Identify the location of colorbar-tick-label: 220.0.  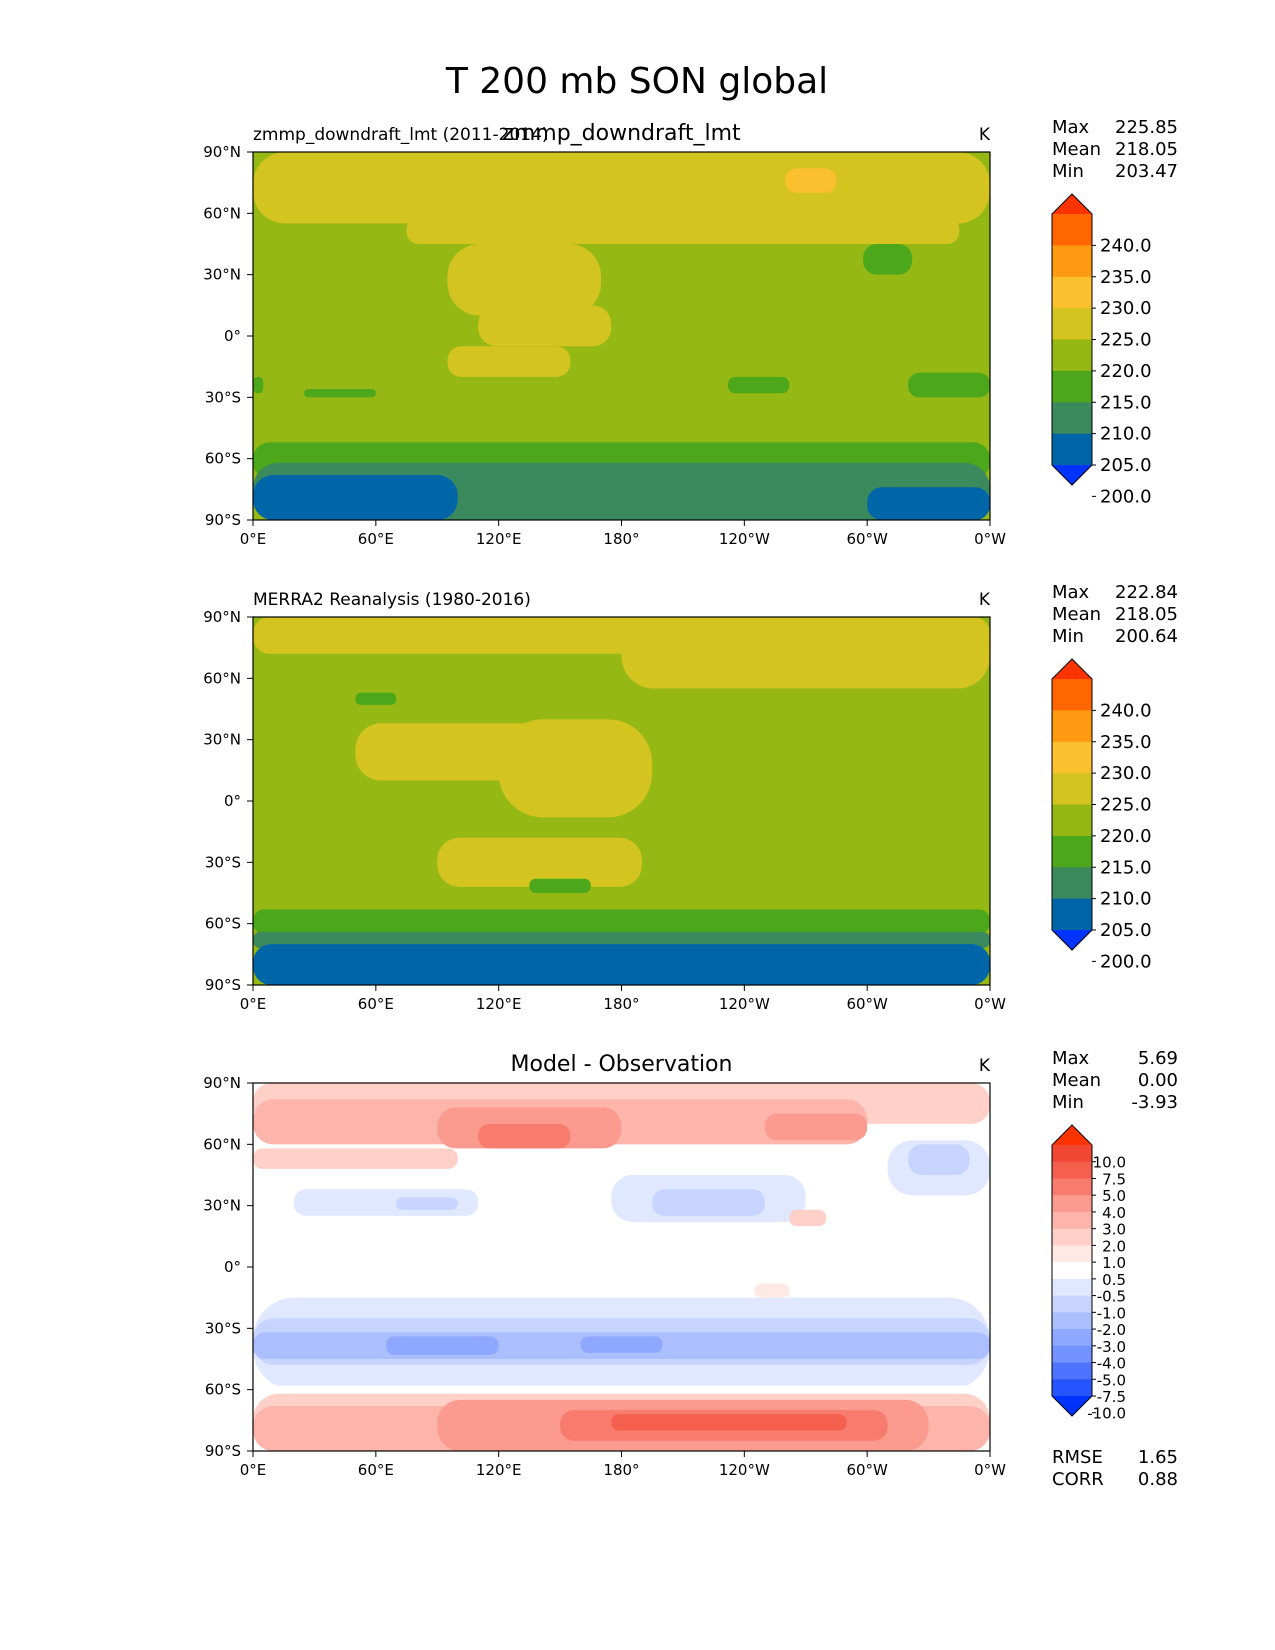
(1126, 371).